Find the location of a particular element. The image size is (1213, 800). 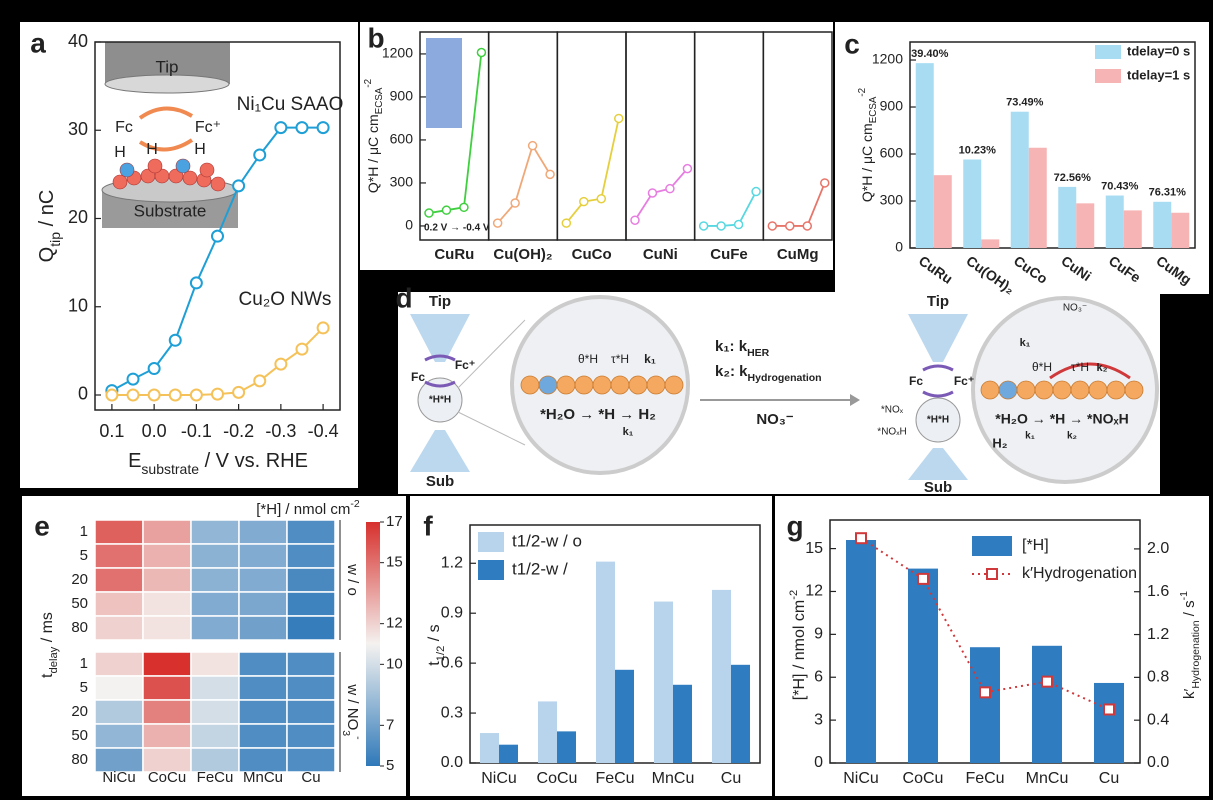

inset-diagram is located at coordinates (170, 135).